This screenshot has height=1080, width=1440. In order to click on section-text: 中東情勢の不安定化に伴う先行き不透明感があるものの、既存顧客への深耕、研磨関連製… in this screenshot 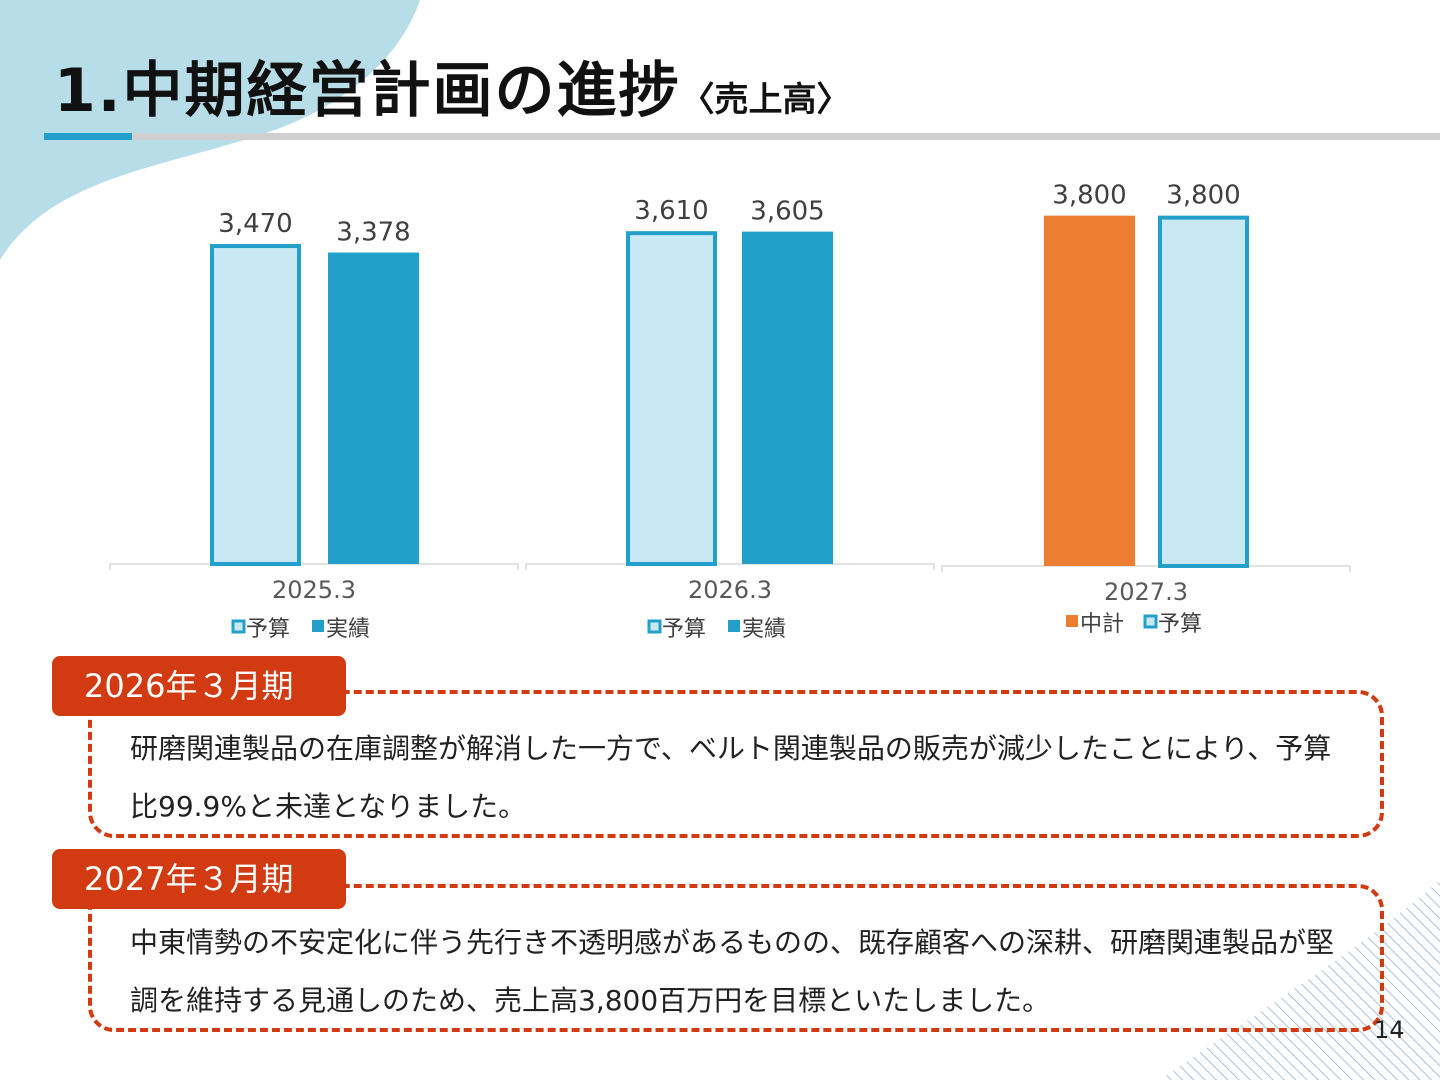, I will do `click(732, 971)`.